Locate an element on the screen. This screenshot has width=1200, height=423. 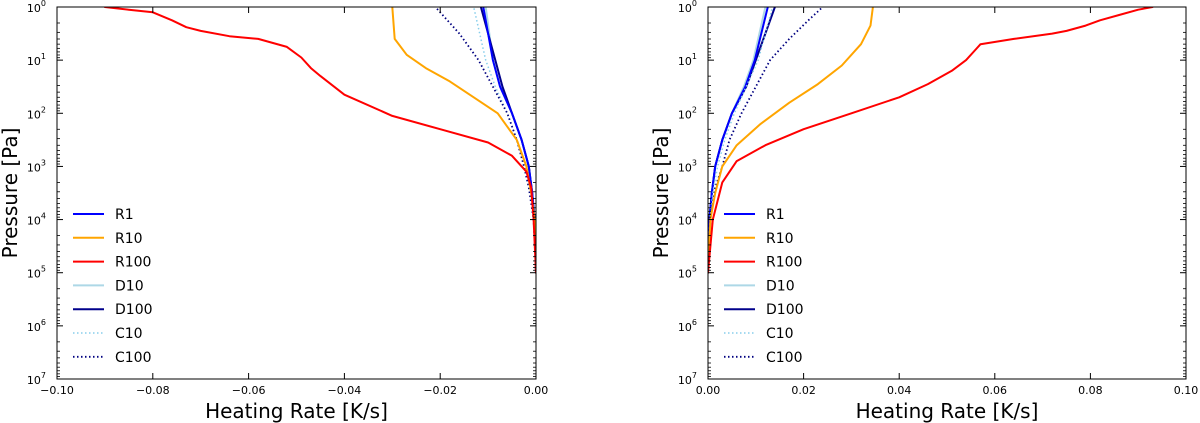
x-tick-label: 0.08 is located at coordinates (1090, 390).